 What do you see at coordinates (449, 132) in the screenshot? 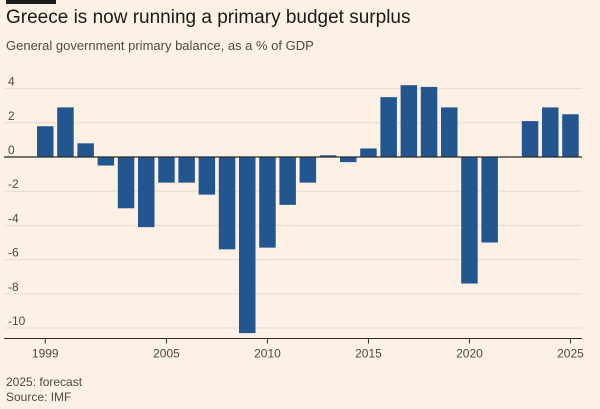
I see `bar-2019` at bounding box center [449, 132].